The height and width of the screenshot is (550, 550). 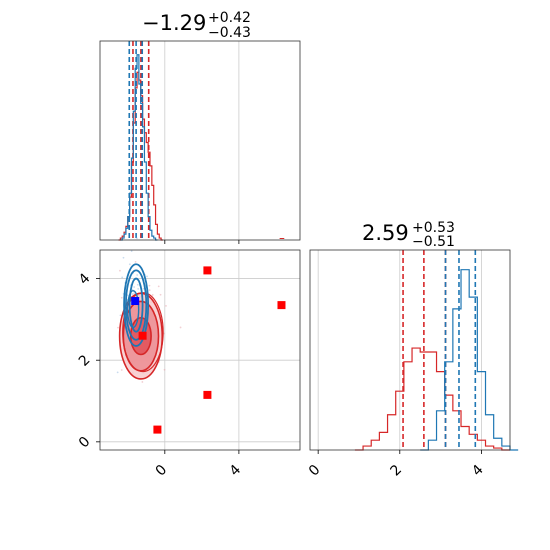 I want to click on marginal-1-hist-blue, so click(x=139, y=147).